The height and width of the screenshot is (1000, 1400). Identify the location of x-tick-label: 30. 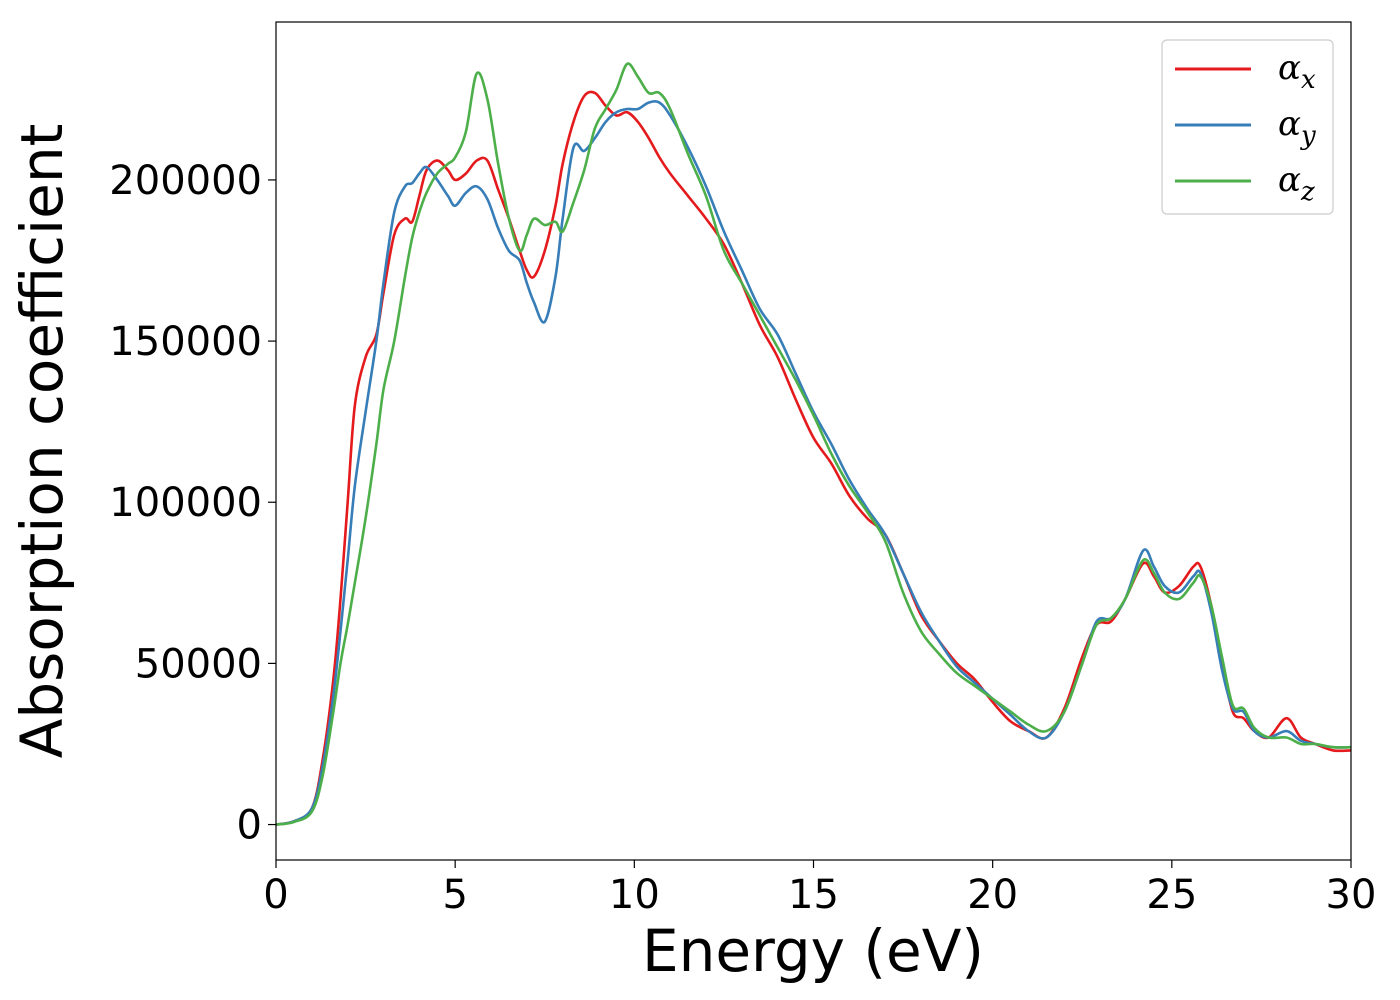
(1351, 895).